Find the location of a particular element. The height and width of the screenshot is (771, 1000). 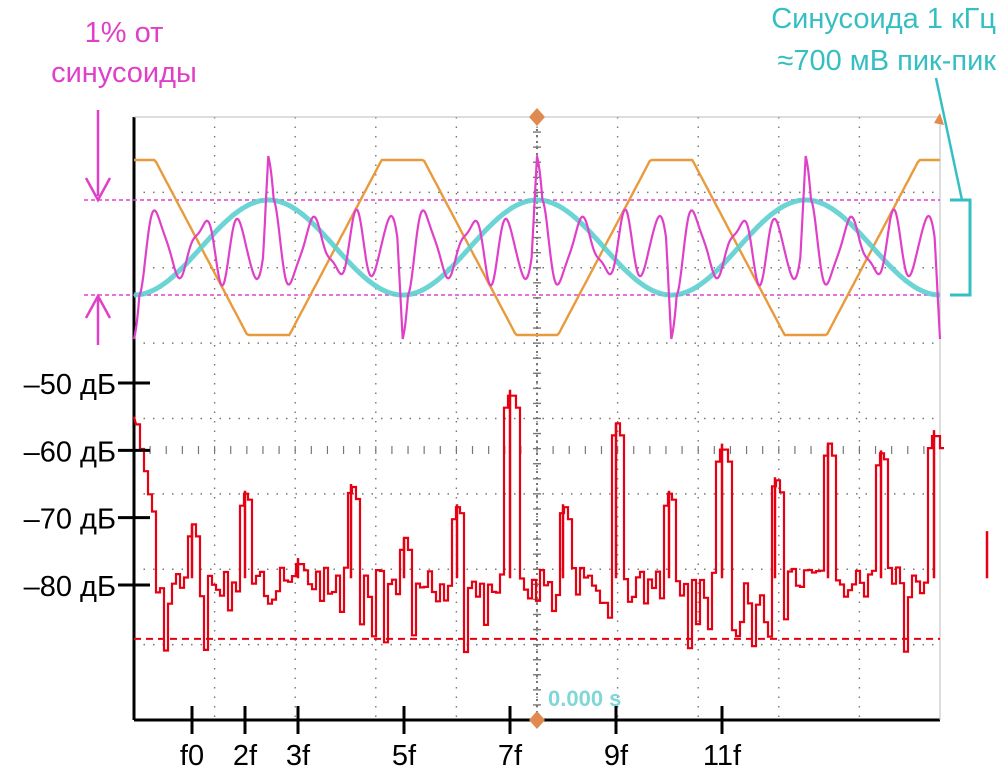

y-tick-label: –70 дБ is located at coordinates (70, 520).